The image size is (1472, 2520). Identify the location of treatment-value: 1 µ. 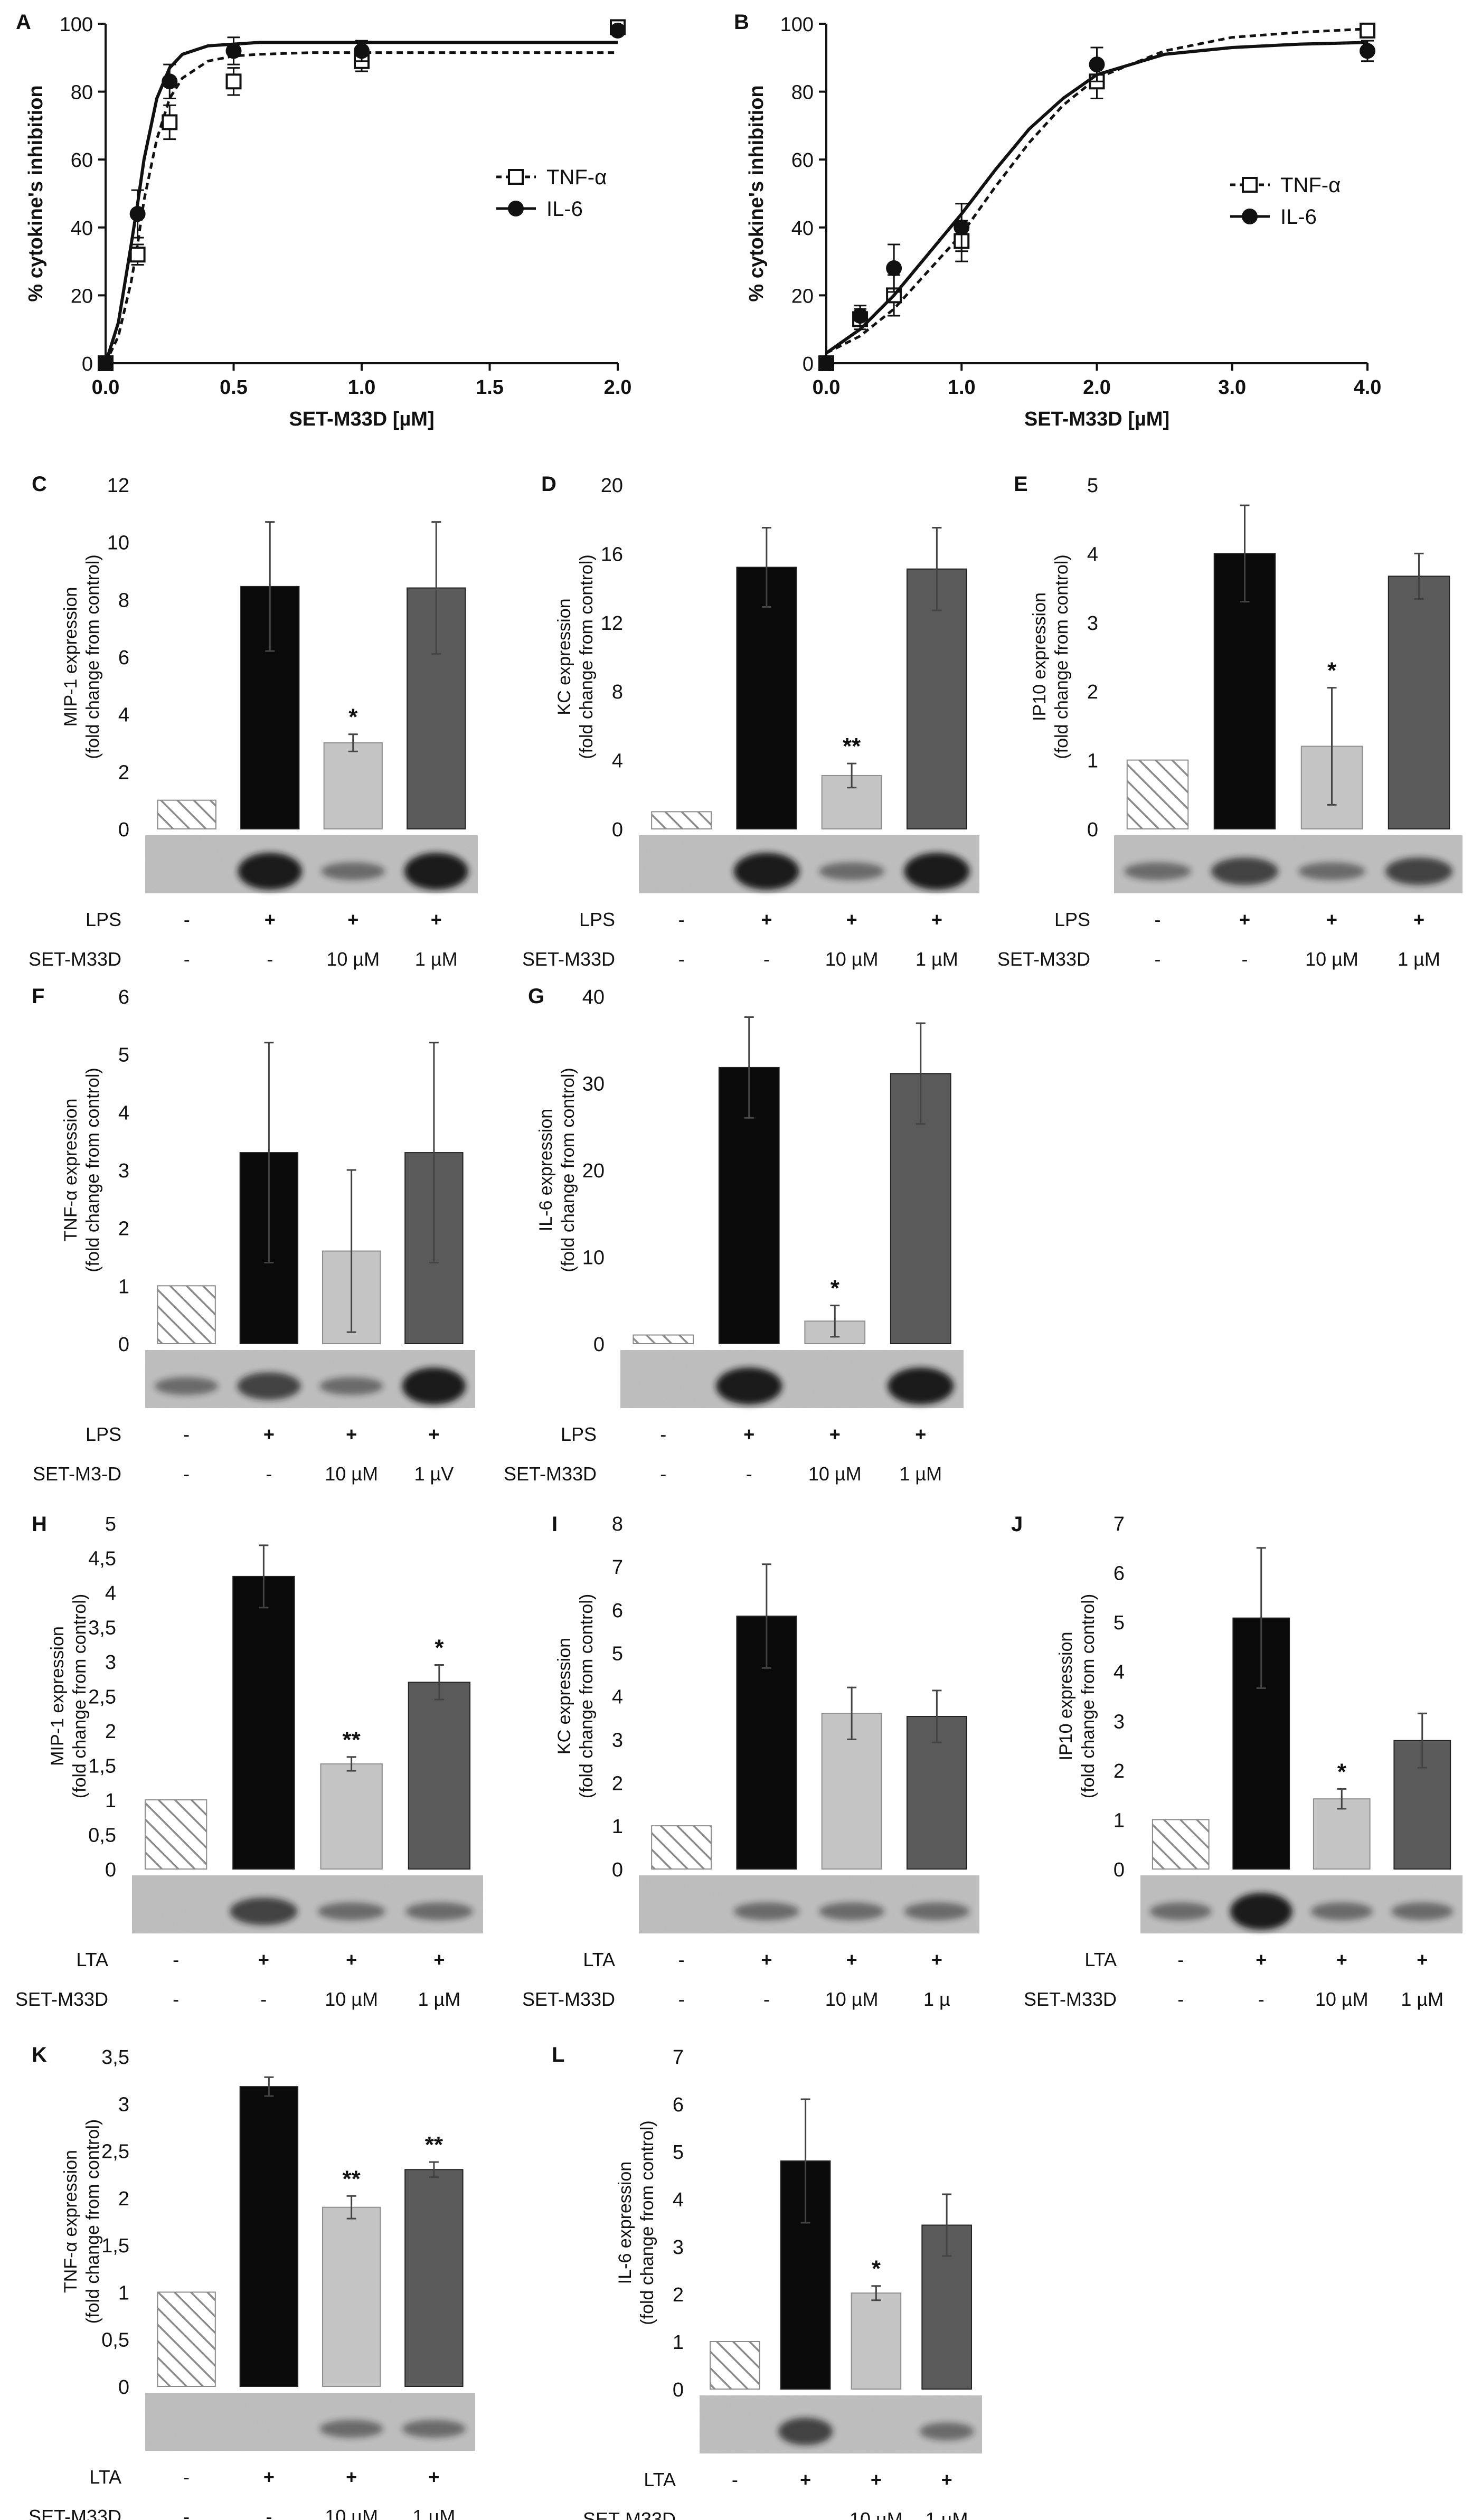
(936, 1999).